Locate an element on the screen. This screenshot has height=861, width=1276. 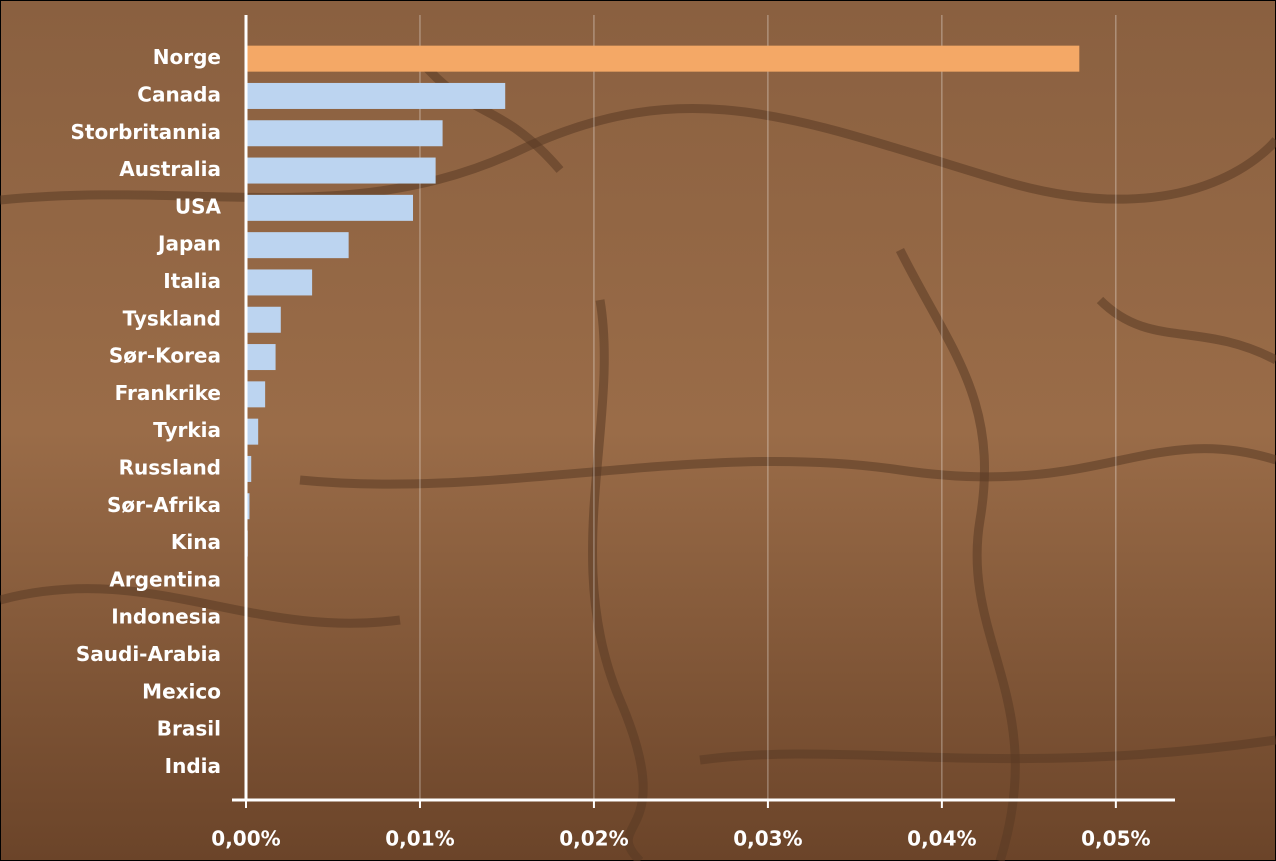
x-tick-label: 0,05% is located at coordinates (1115, 839).